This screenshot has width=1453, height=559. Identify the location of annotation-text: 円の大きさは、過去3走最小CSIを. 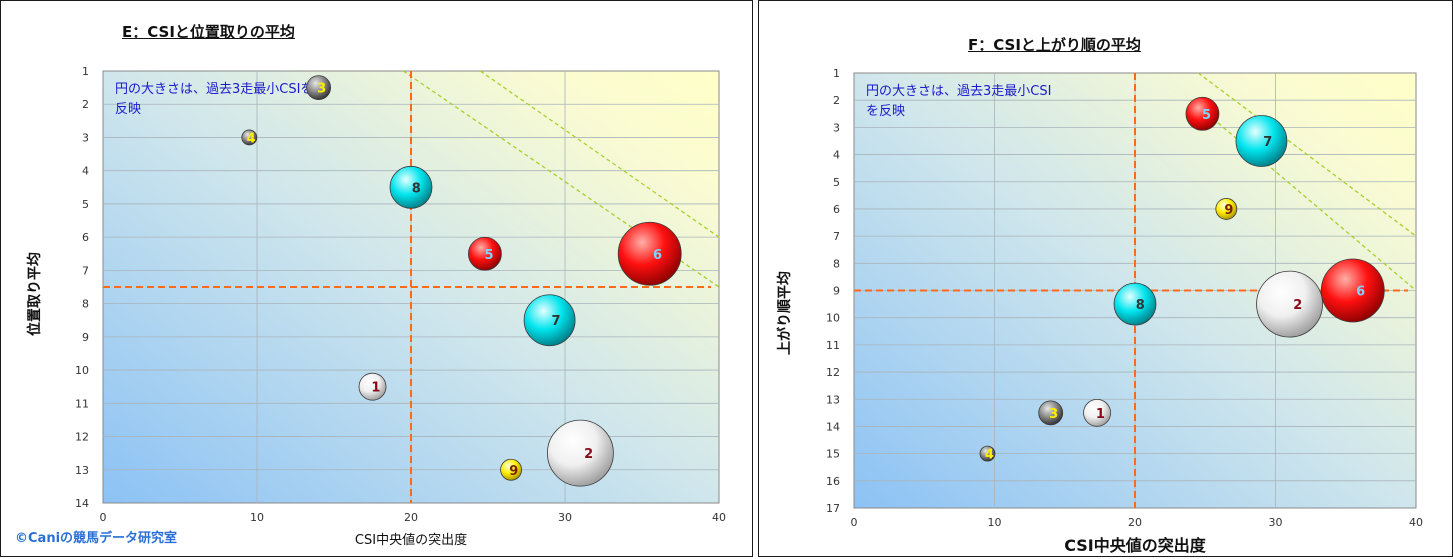
(214, 89).